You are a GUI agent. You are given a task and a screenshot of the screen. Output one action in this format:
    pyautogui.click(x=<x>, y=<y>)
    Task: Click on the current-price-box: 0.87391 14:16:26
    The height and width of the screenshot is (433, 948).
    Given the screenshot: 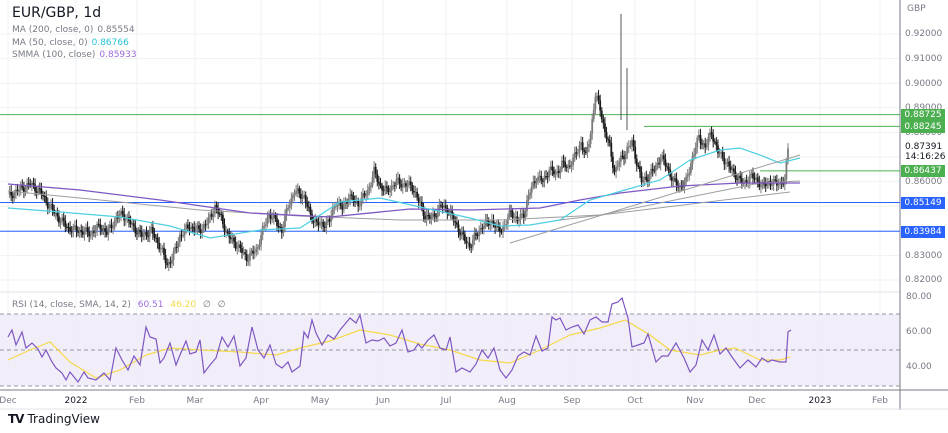 What is the action you would take?
    pyautogui.click(x=924, y=152)
    